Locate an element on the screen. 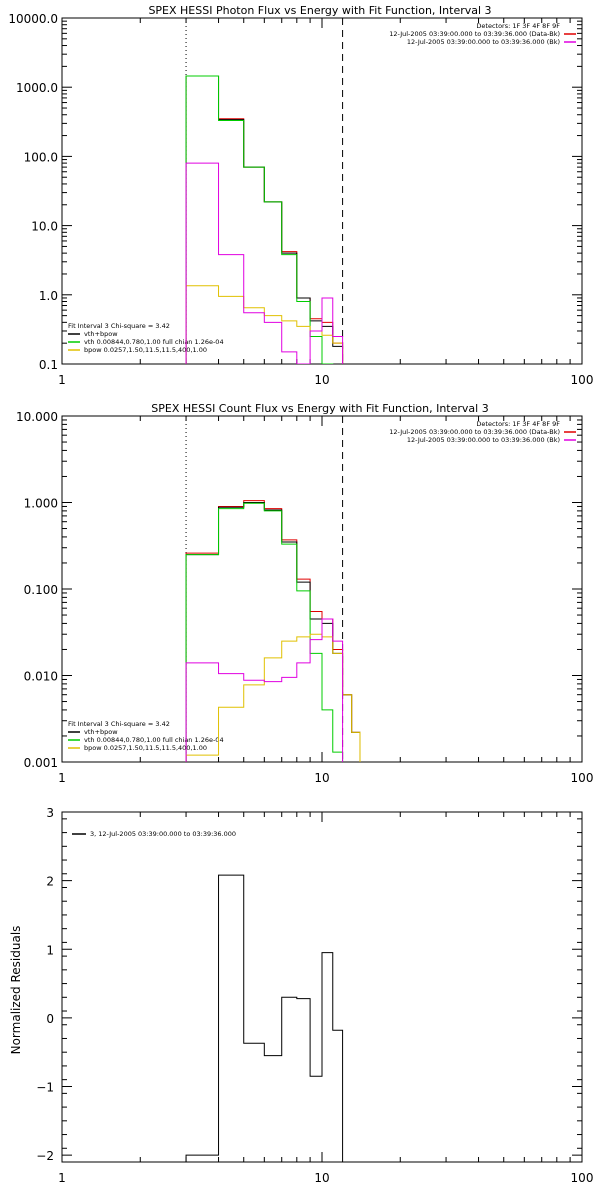  y-tick-label: 2 is located at coordinates (50, 882).